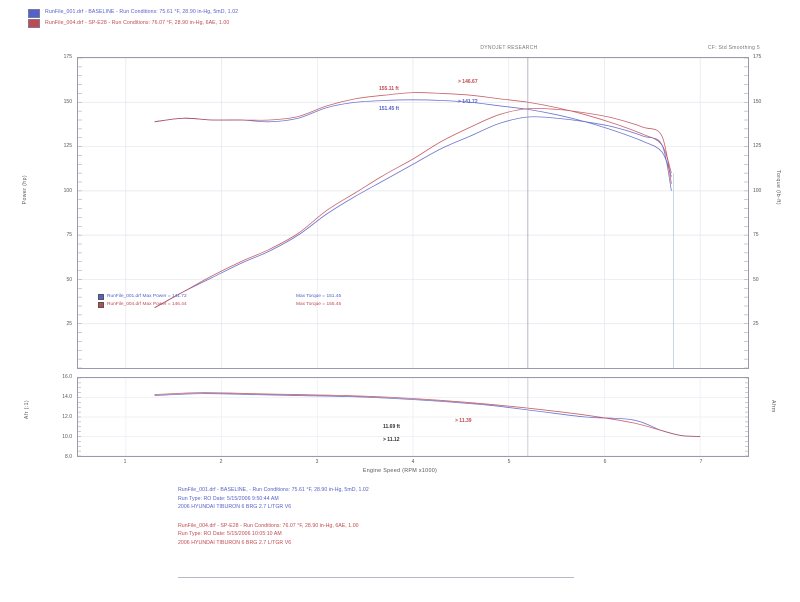 The image size is (800, 602). What do you see at coordinates (415, 48) in the screenshot?
I see `chart-title-row: DYNOJET RESEARCH CF: Std Smoothing 5` at bounding box center [415, 48].